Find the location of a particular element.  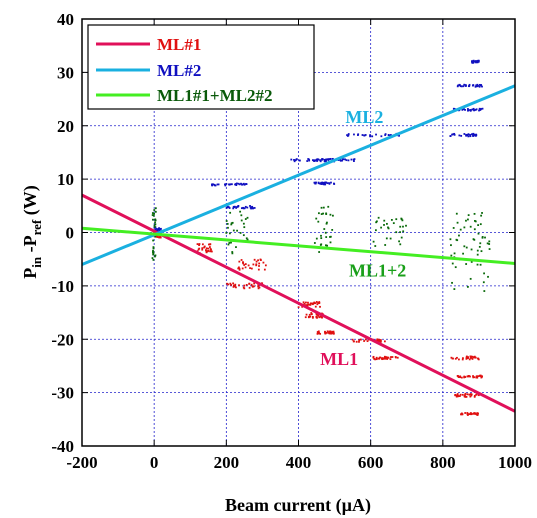

y-tick-label: 0 is located at coordinates (70, 233).